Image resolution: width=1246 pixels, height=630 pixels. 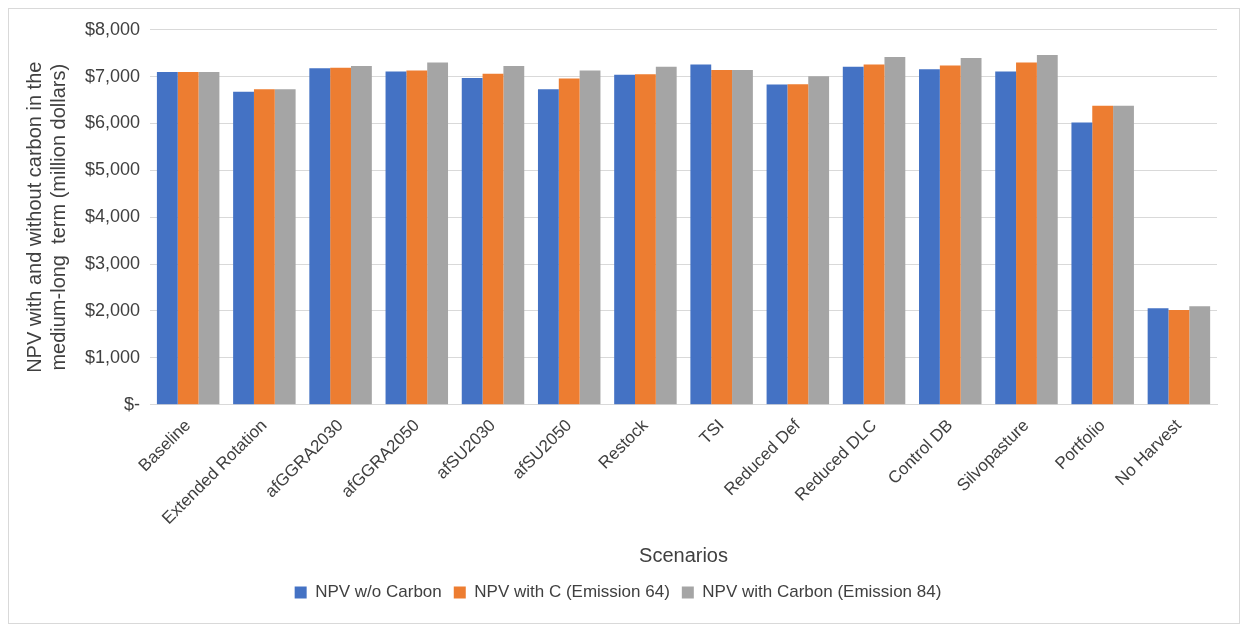 I want to click on legend-label: NPV with Carbon (Emission 84), so click(x=822, y=592).